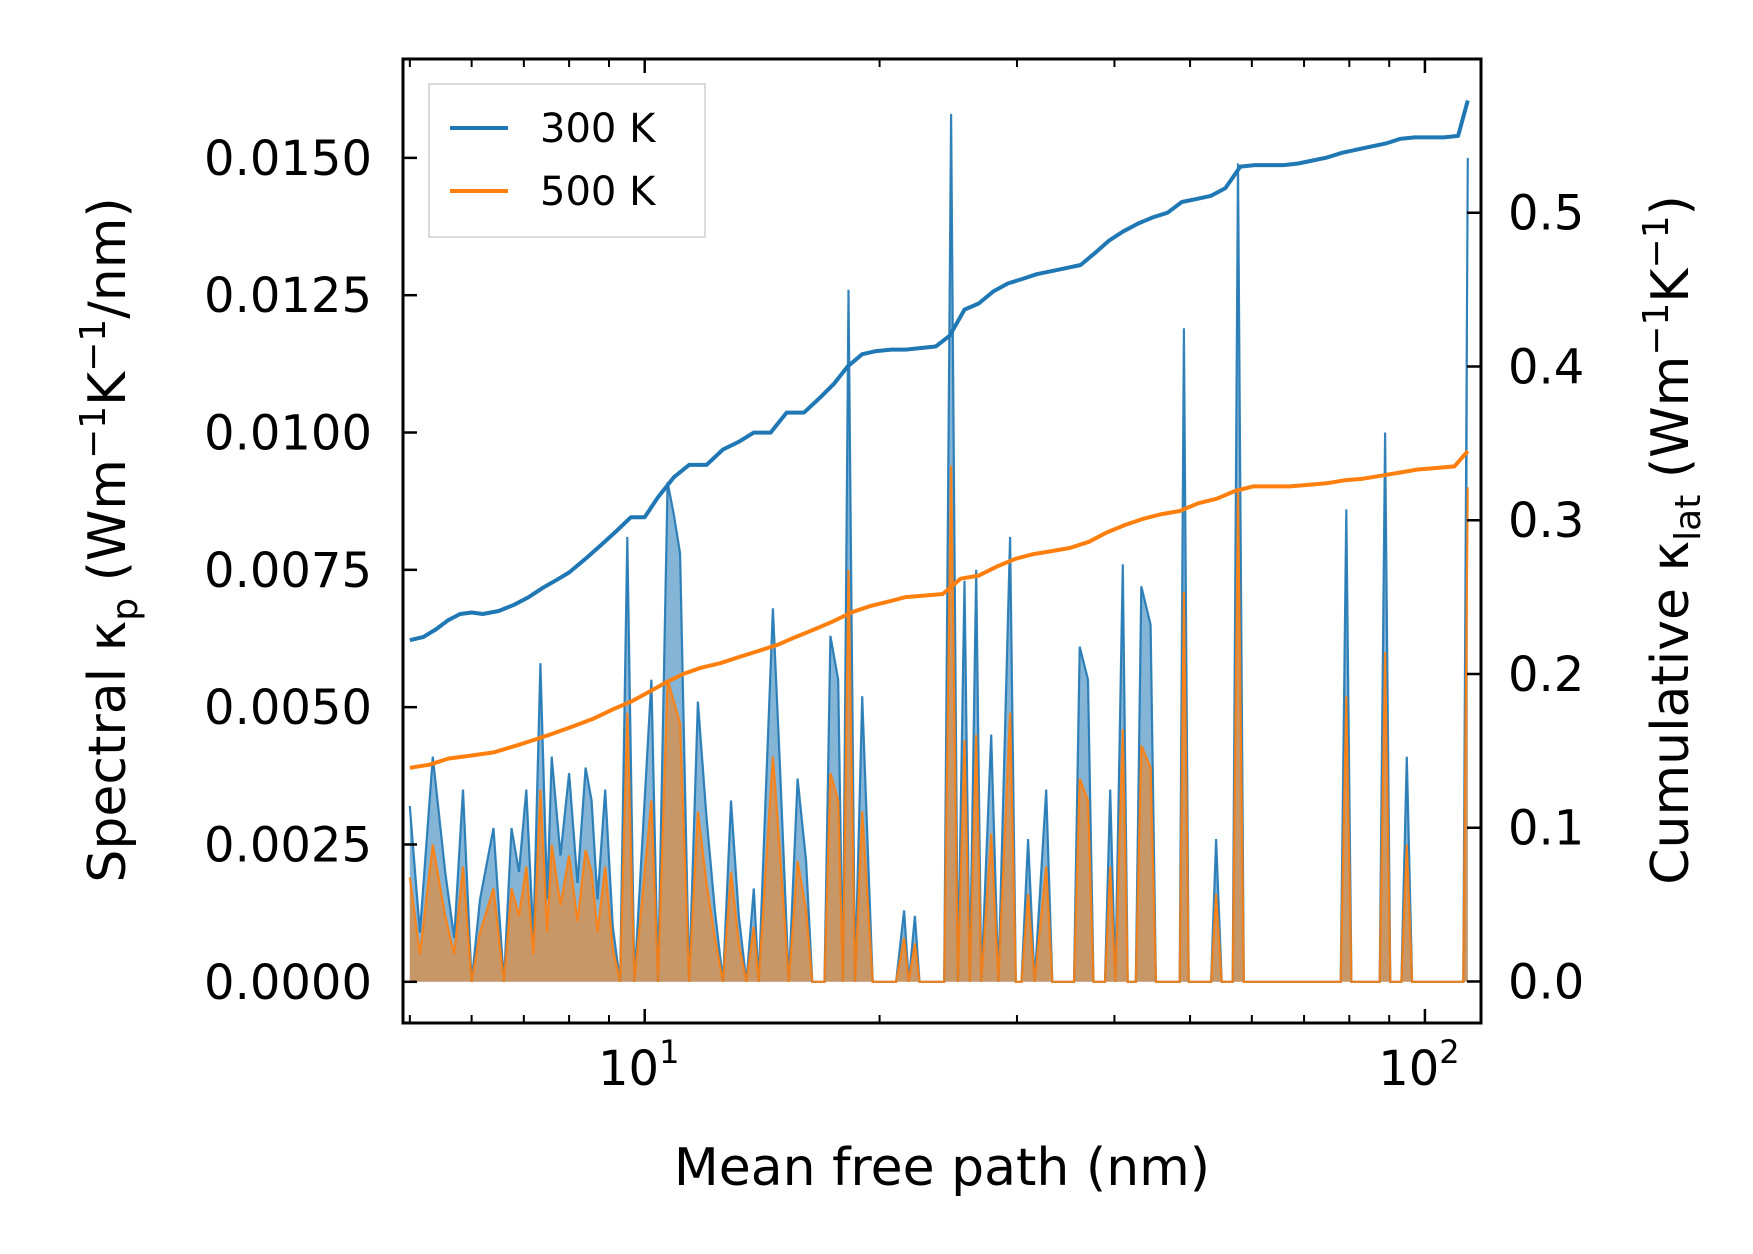  I want to click on left-y-tick-label: 0.0000, so click(288, 983).